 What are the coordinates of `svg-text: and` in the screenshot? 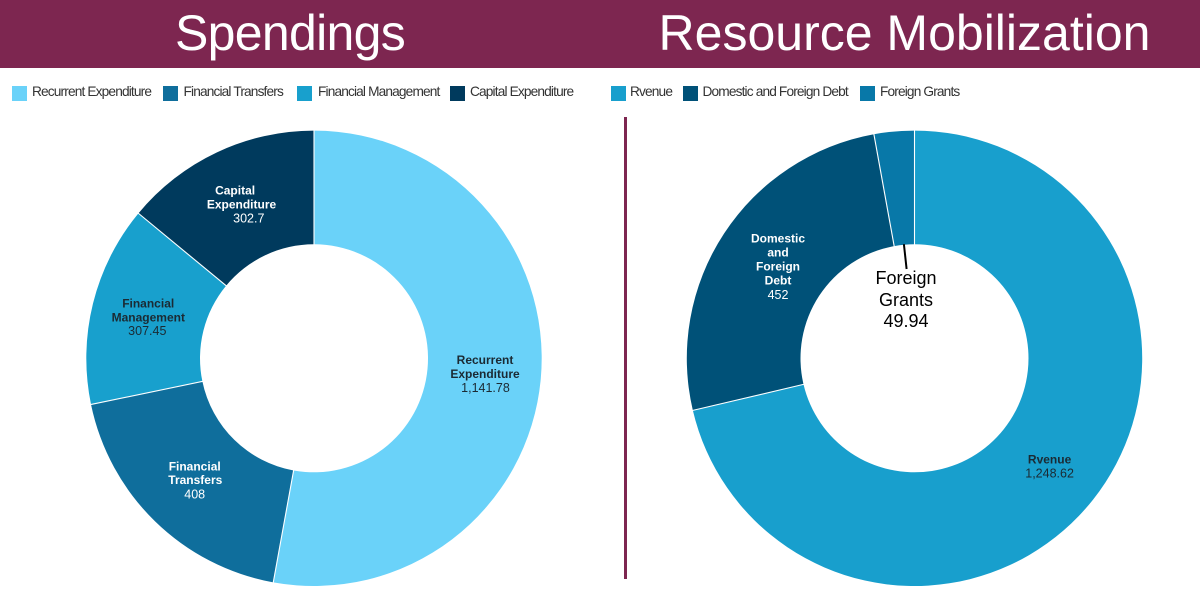 It's located at (777, 253).